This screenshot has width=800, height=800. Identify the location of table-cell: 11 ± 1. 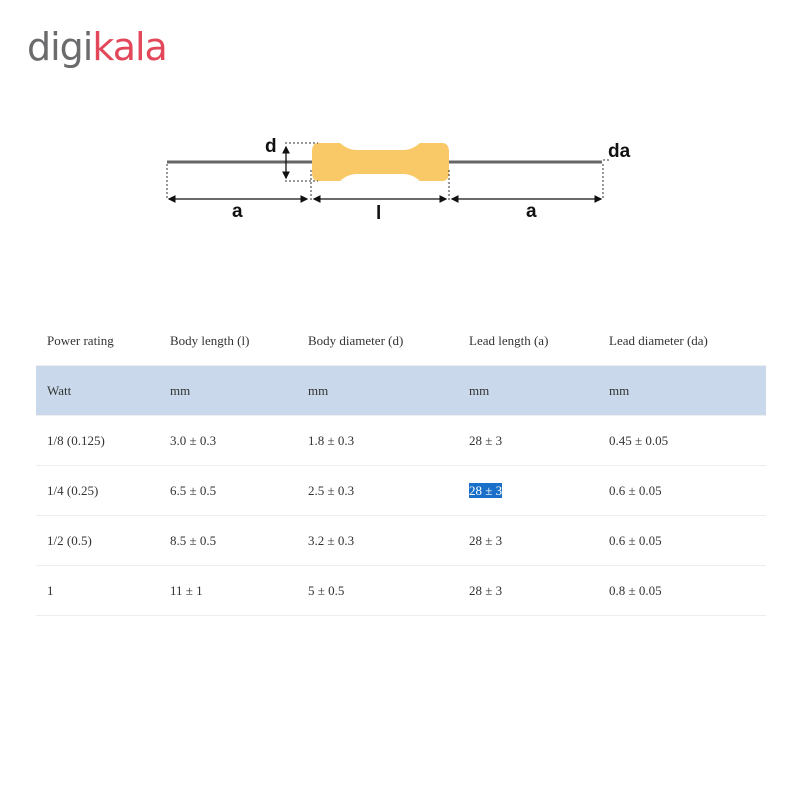
(228, 590).